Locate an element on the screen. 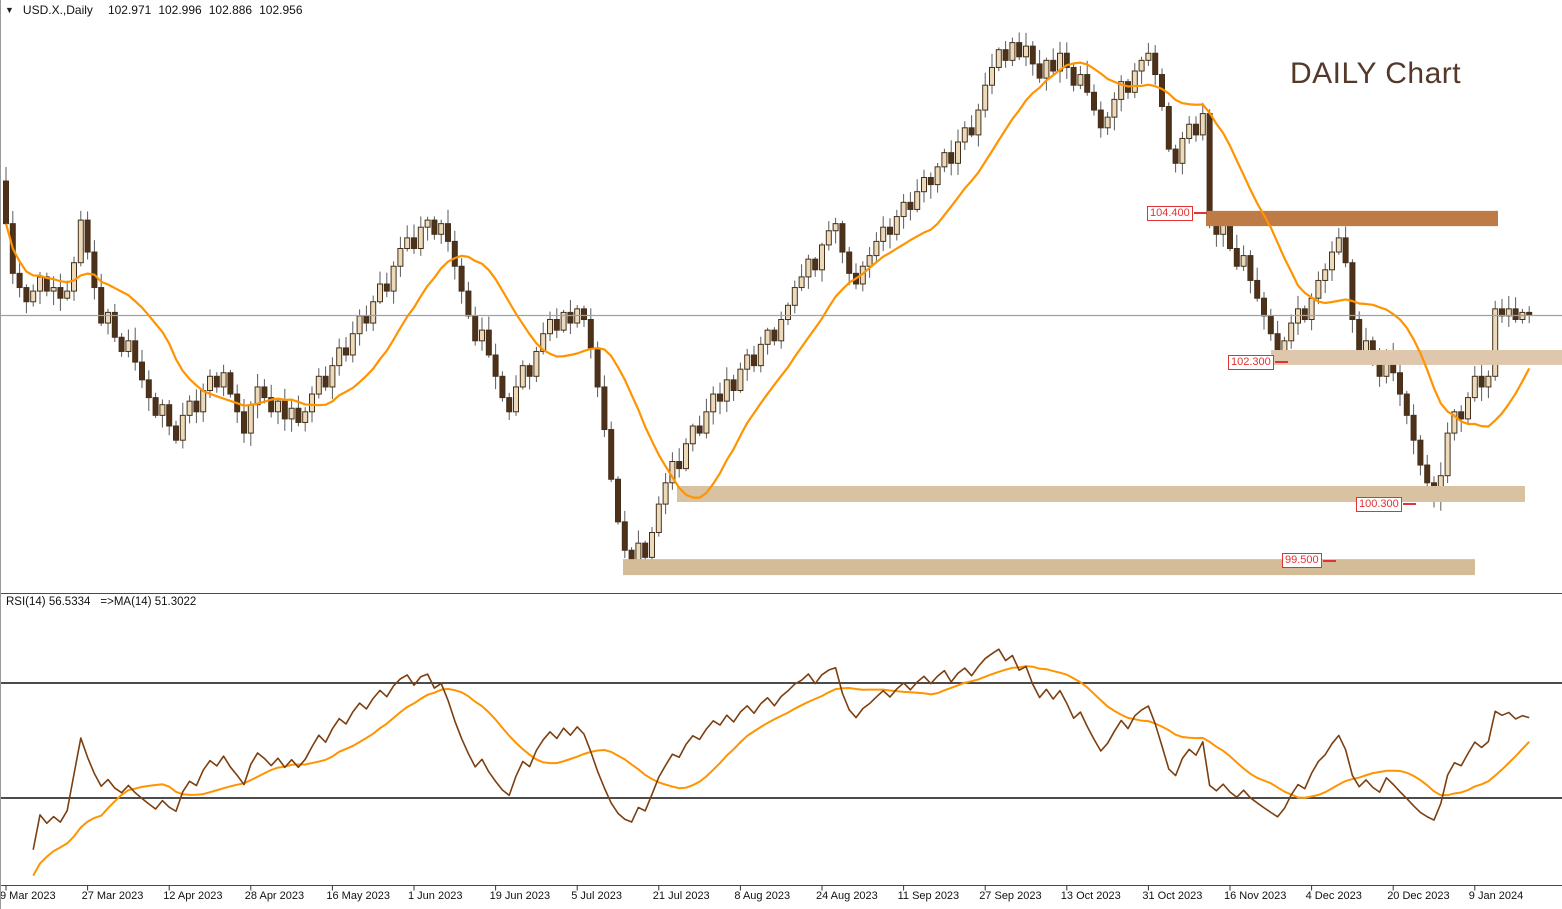 Image resolution: width=1562 pixels, height=909 pixels. quote-open: 102.971 is located at coordinates (129, 10).